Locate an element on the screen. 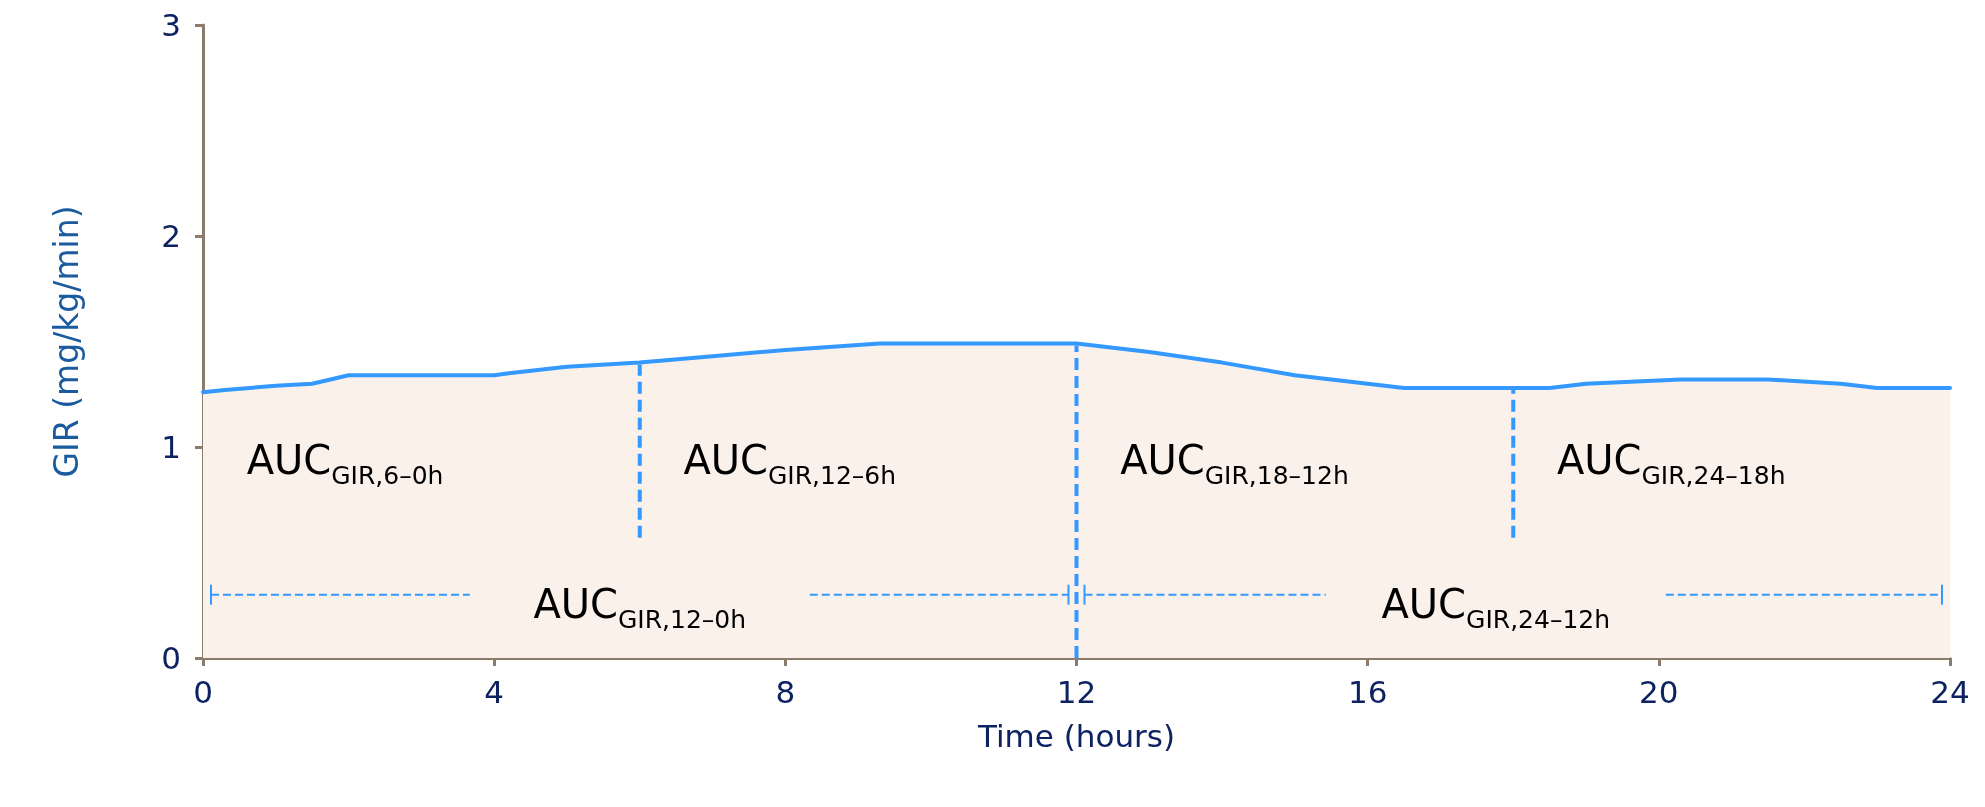  x-axis-title: Time (hours) is located at coordinates (1076, 735).